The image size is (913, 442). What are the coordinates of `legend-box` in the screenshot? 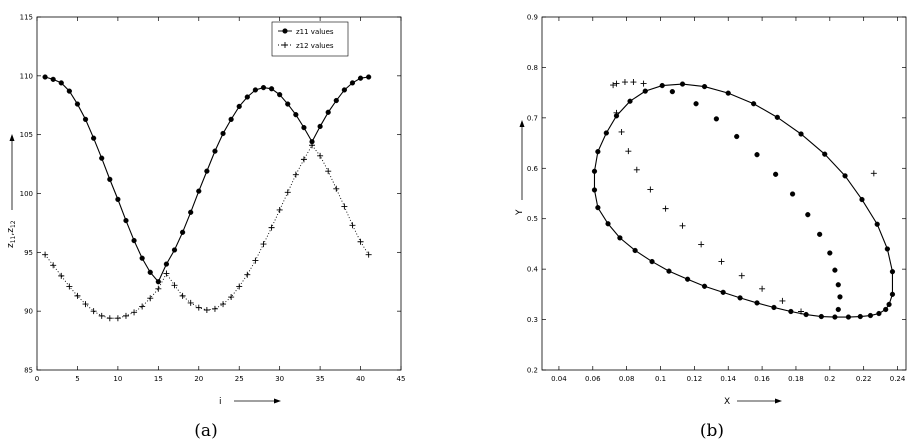 It's located at (310, 39).